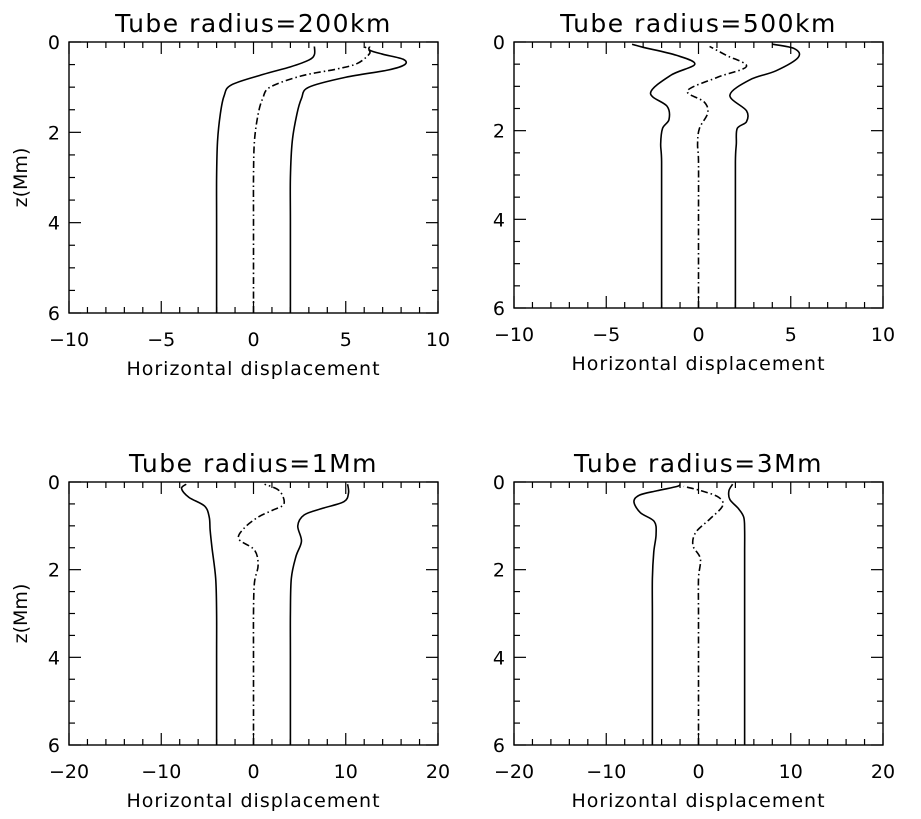 This screenshot has height=819, width=921. Describe the element at coordinates (698, 463) in the screenshot. I see `chart-title: Tube radius=3Mm` at that location.